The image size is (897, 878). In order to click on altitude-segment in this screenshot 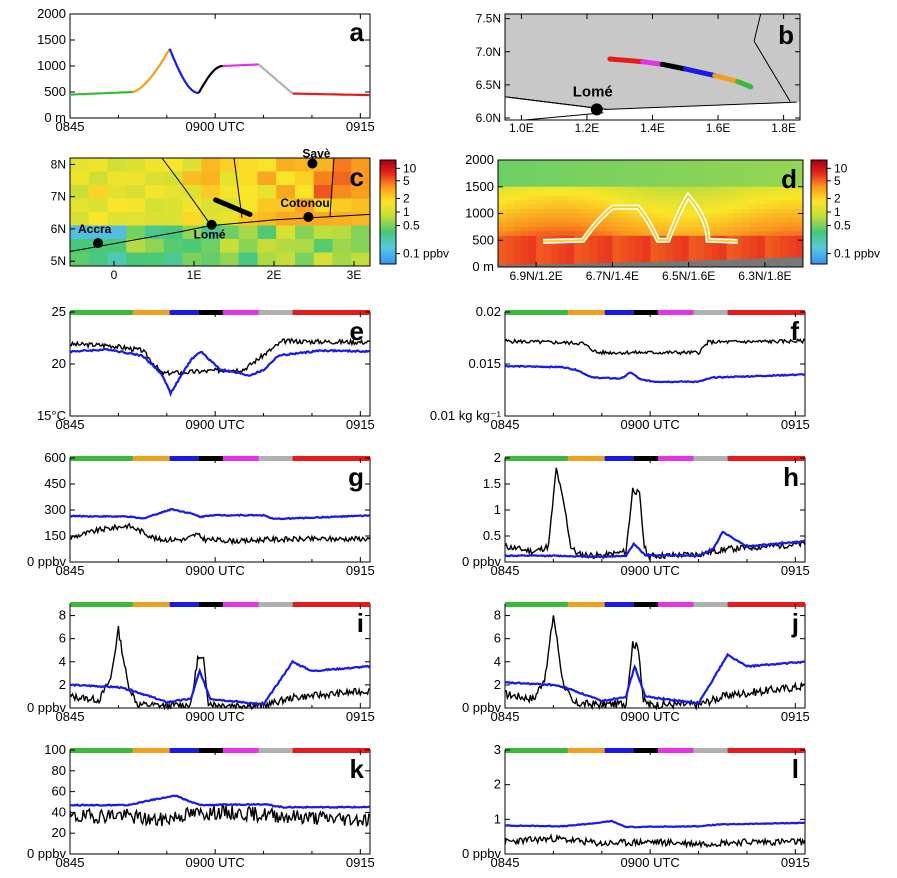, I will do `click(151, 71)`.